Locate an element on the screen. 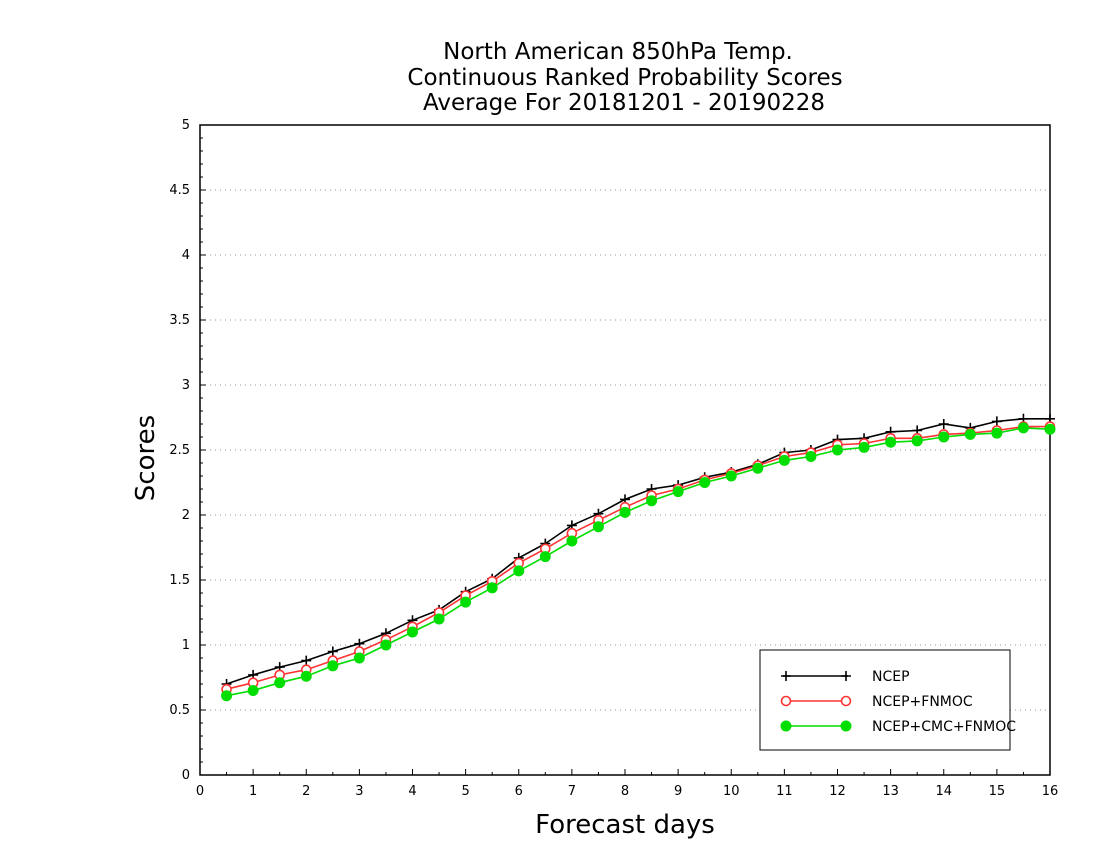 The width and height of the screenshot is (1100, 855). legend-box is located at coordinates (885, 700).